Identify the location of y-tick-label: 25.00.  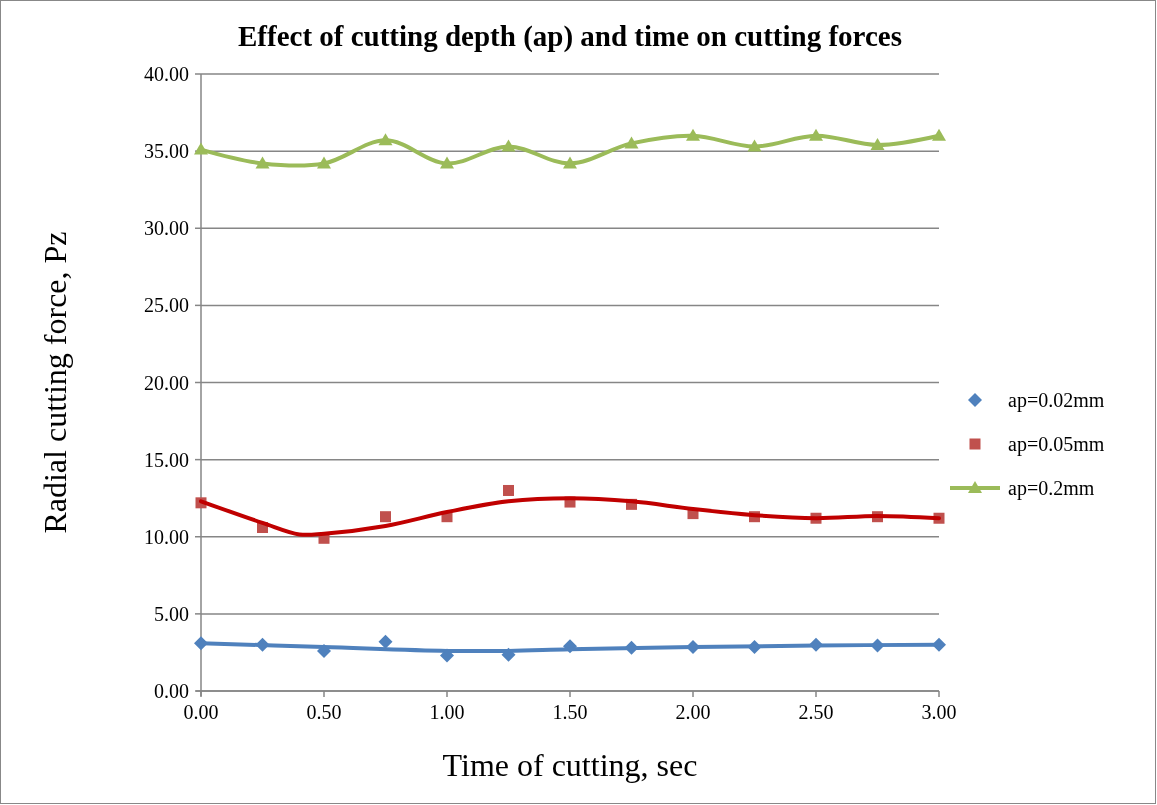
(166, 305).